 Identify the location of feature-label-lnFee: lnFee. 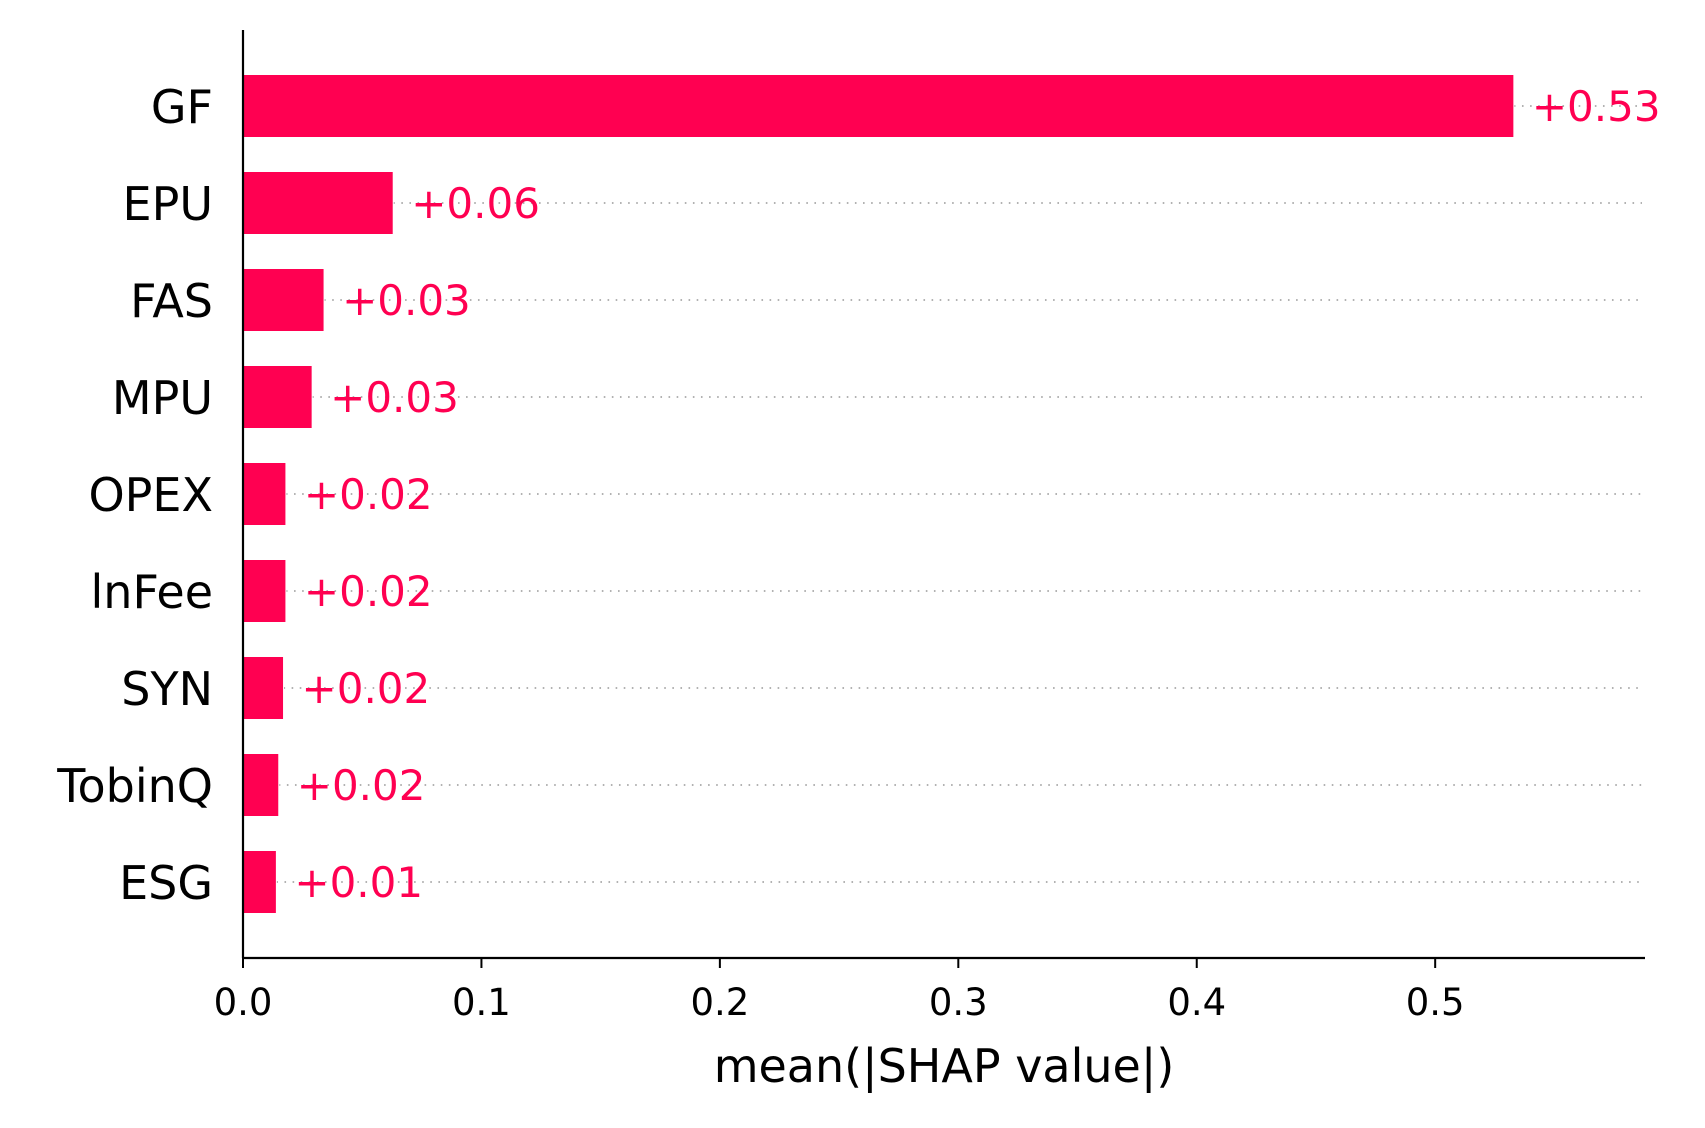
(152, 592).